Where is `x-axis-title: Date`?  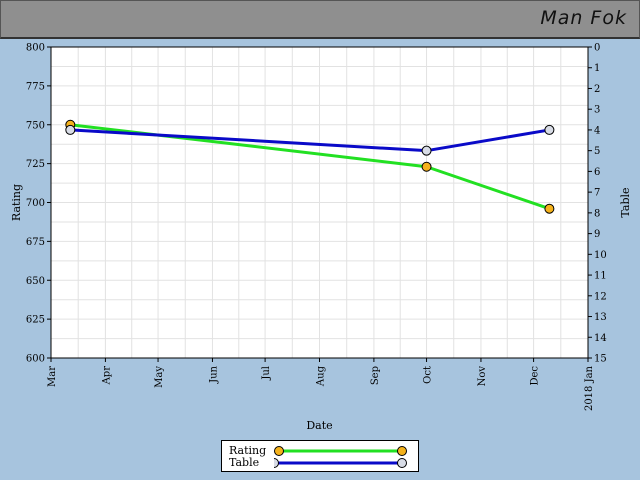
x-axis-title: Date is located at coordinates (319, 425).